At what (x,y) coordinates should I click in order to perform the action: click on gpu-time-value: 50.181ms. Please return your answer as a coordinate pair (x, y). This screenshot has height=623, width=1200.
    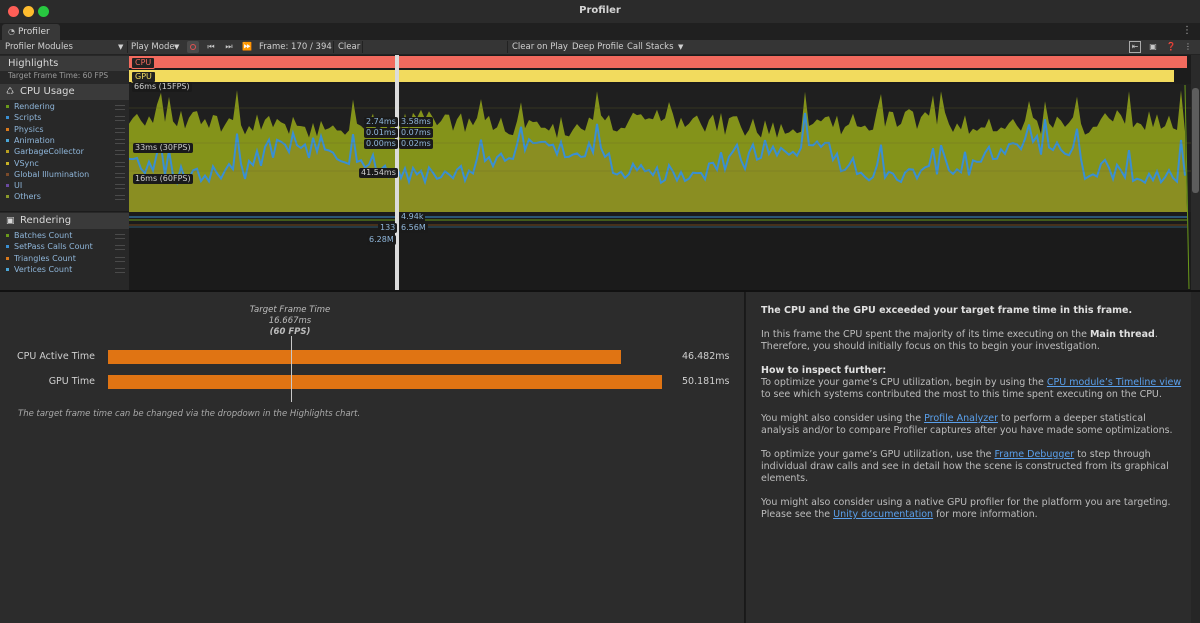
    Looking at the image, I should click on (706, 381).